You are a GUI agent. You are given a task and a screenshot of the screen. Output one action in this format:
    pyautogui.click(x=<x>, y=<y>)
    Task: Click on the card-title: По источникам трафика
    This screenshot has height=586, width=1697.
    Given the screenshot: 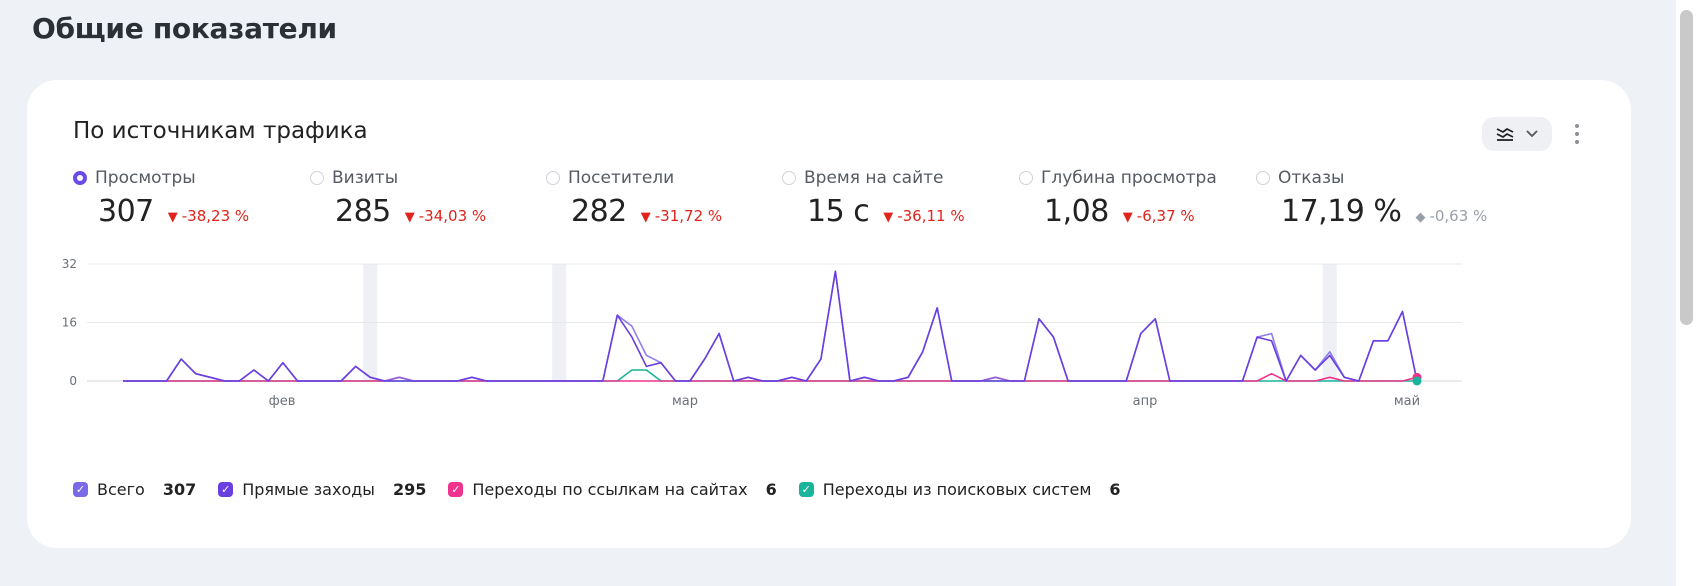 What is the action you would take?
    pyautogui.click(x=220, y=131)
    